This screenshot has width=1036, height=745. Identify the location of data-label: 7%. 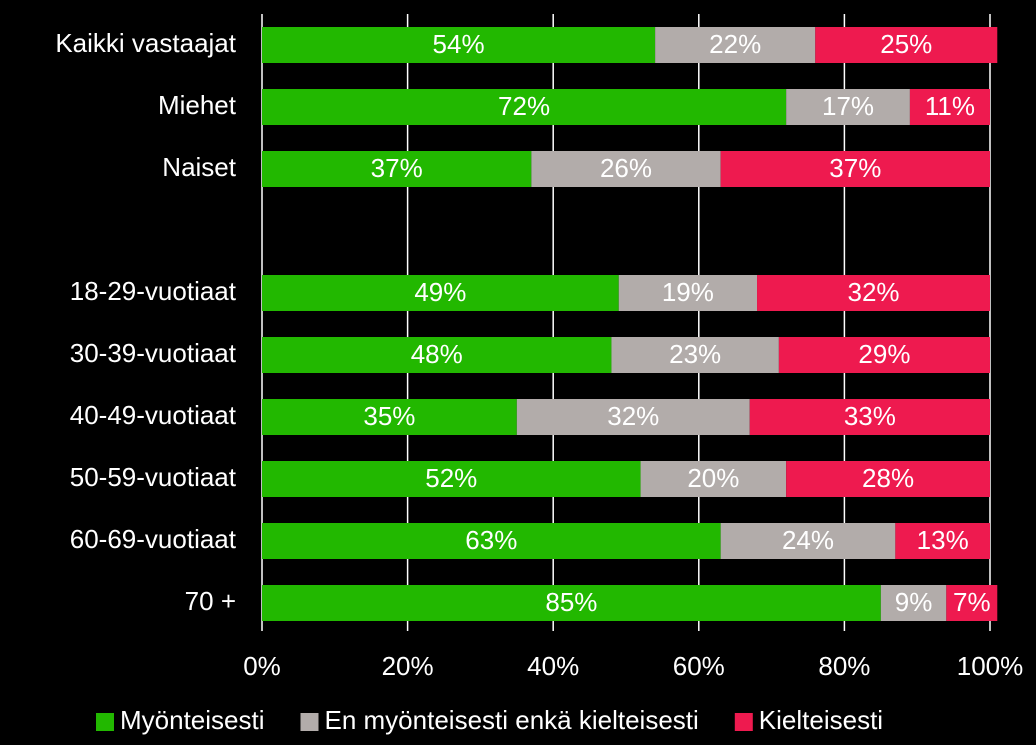
(972, 602).